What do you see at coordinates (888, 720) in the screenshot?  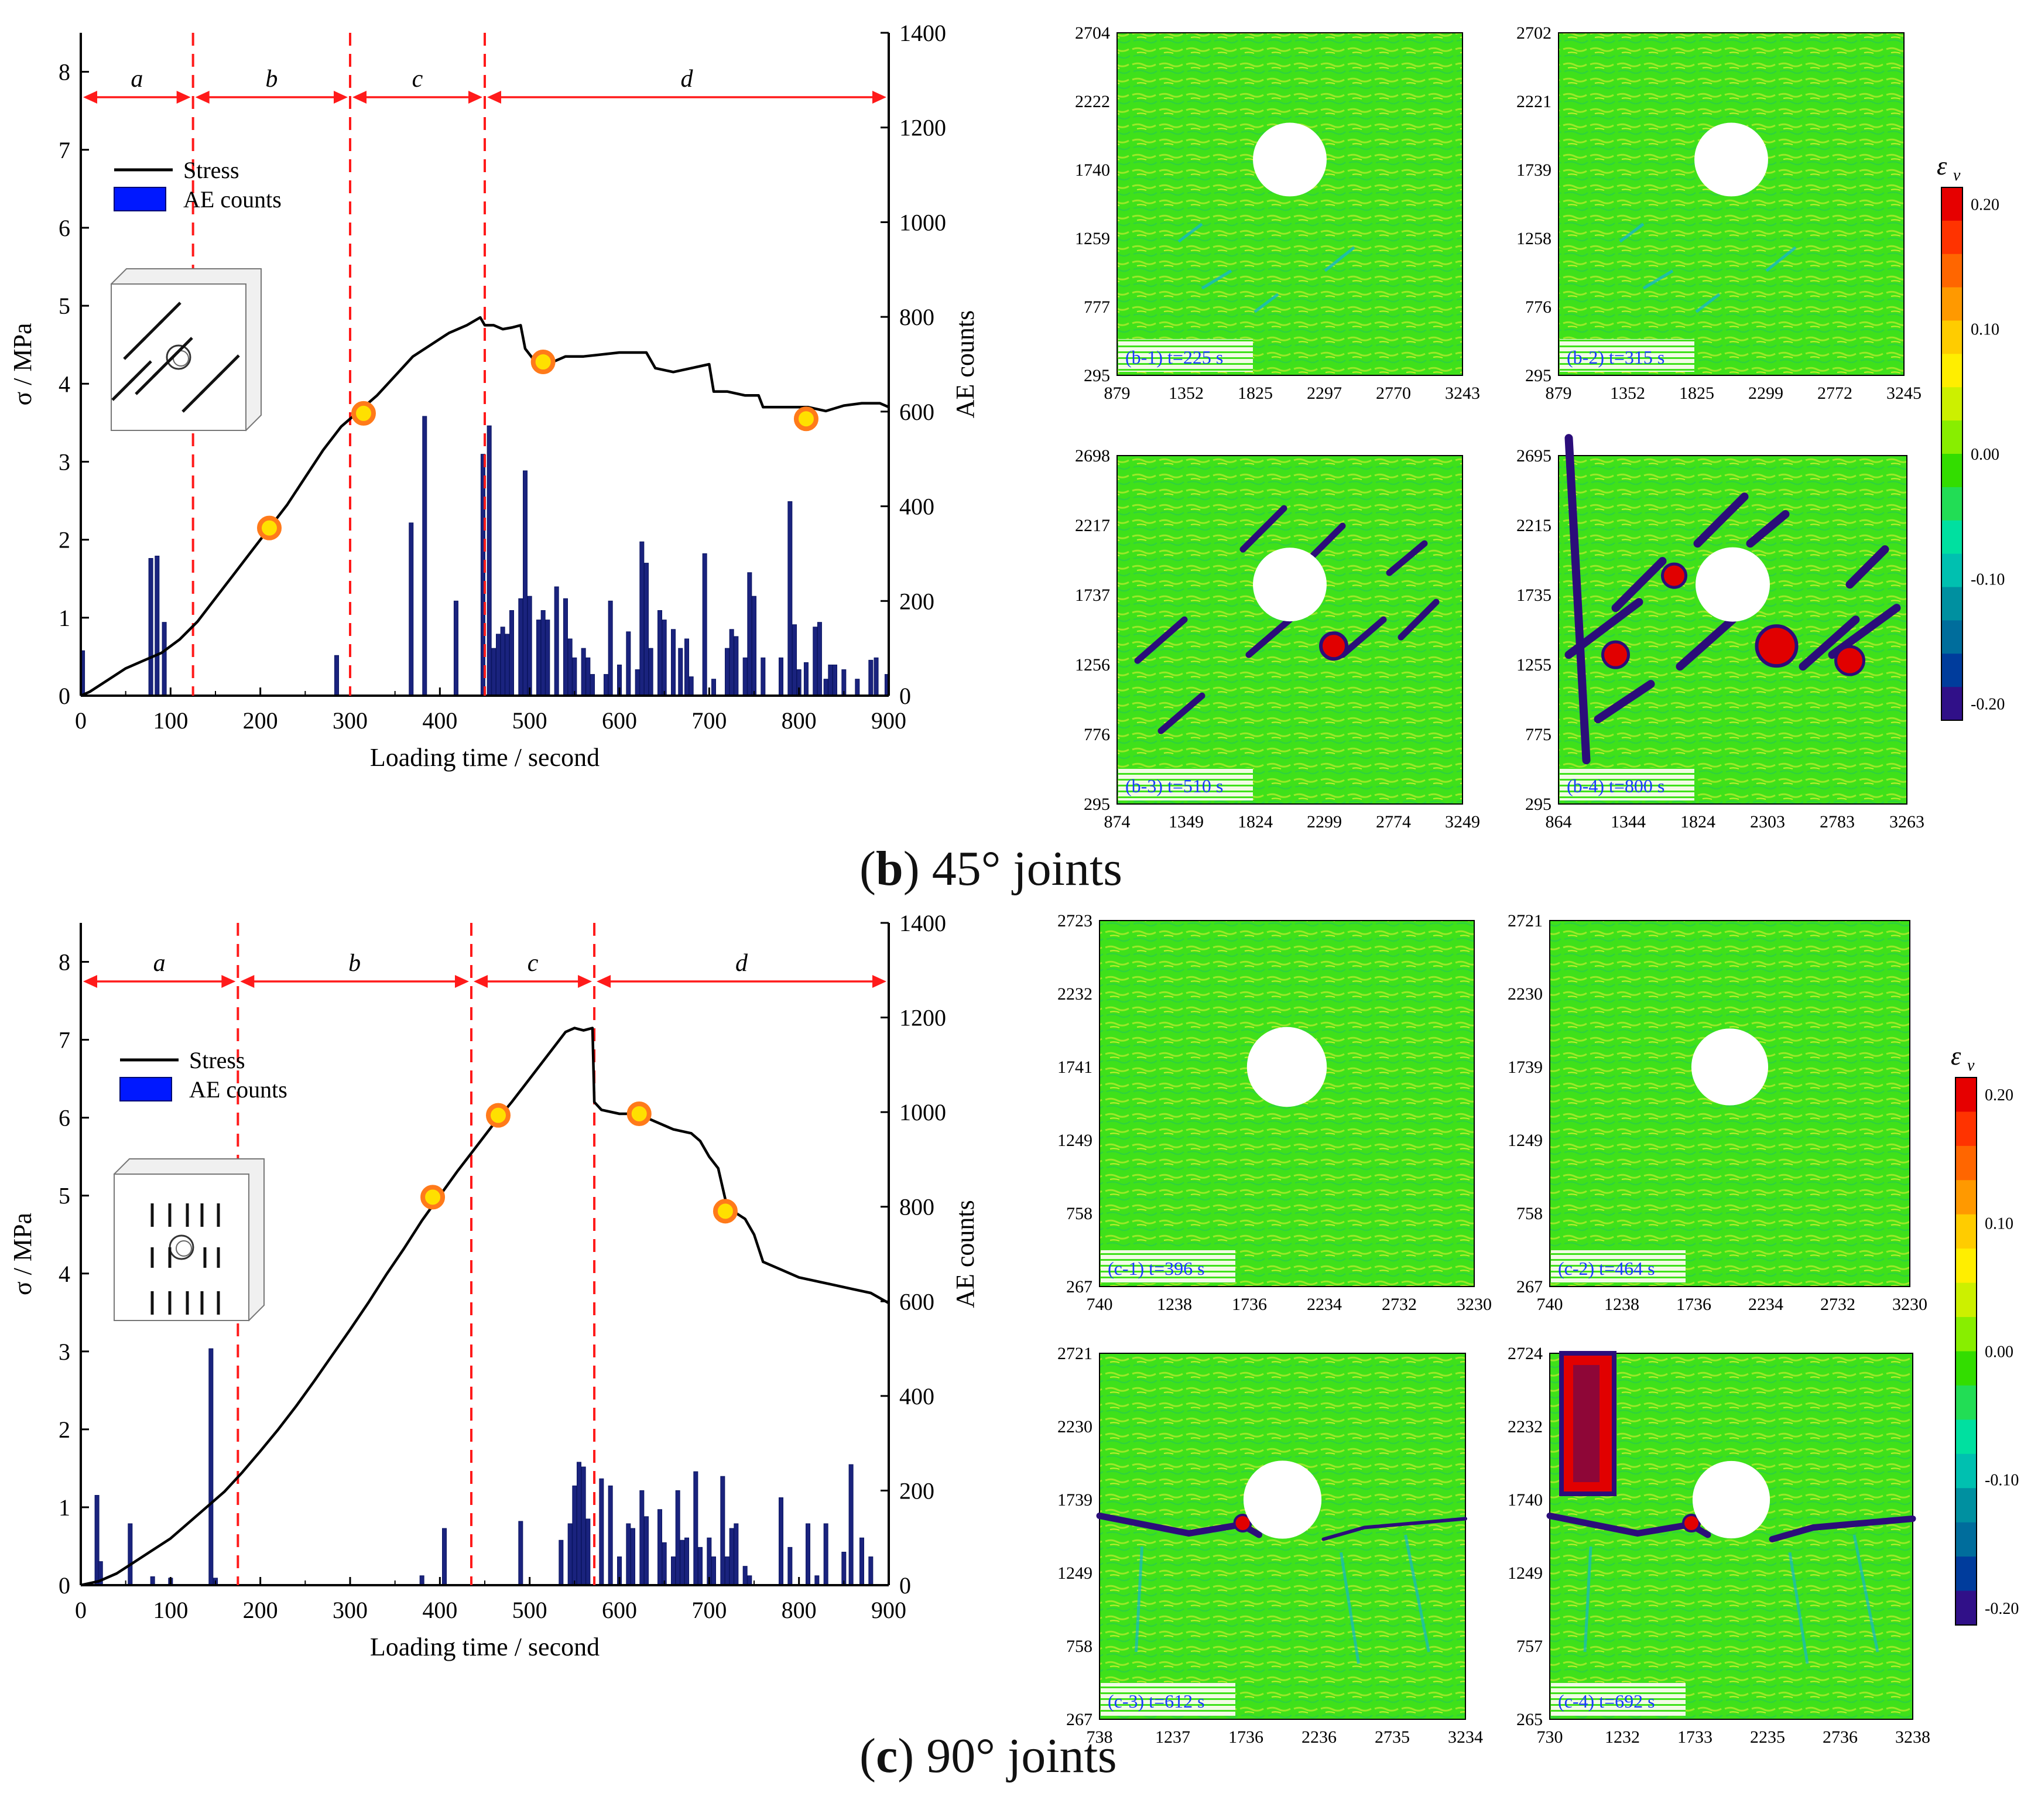 I see `x-tick-label: 900` at bounding box center [888, 720].